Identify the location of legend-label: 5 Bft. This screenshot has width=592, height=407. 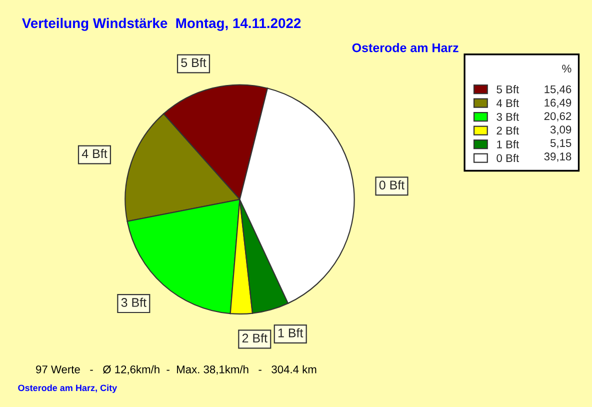
(508, 89).